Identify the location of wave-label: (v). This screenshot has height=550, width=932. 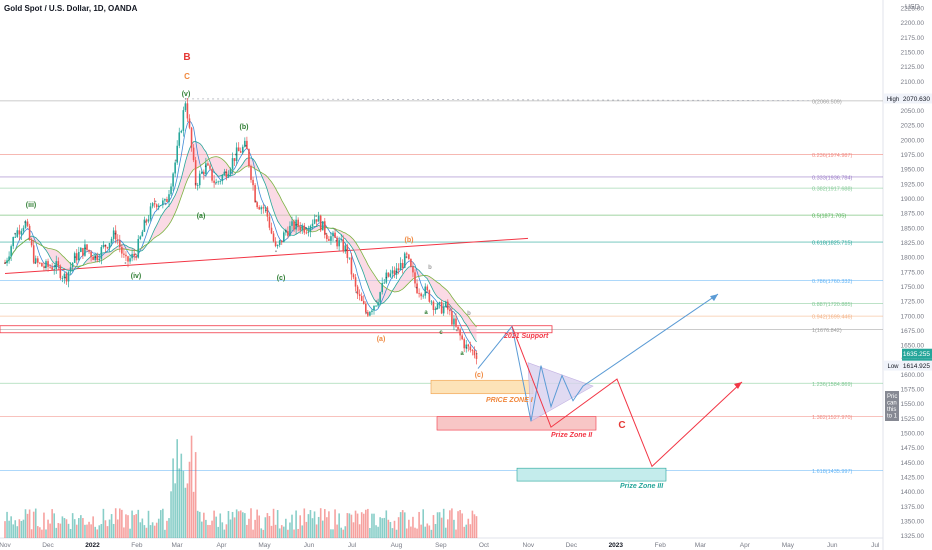
(186, 94).